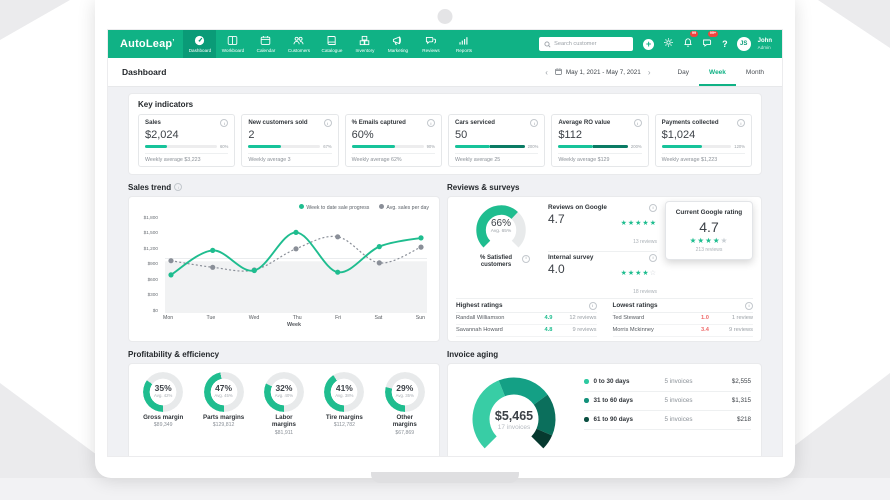 This screenshot has width=890, height=500. I want to click on nav-item-inventory: Inventory, so click(364, 44).